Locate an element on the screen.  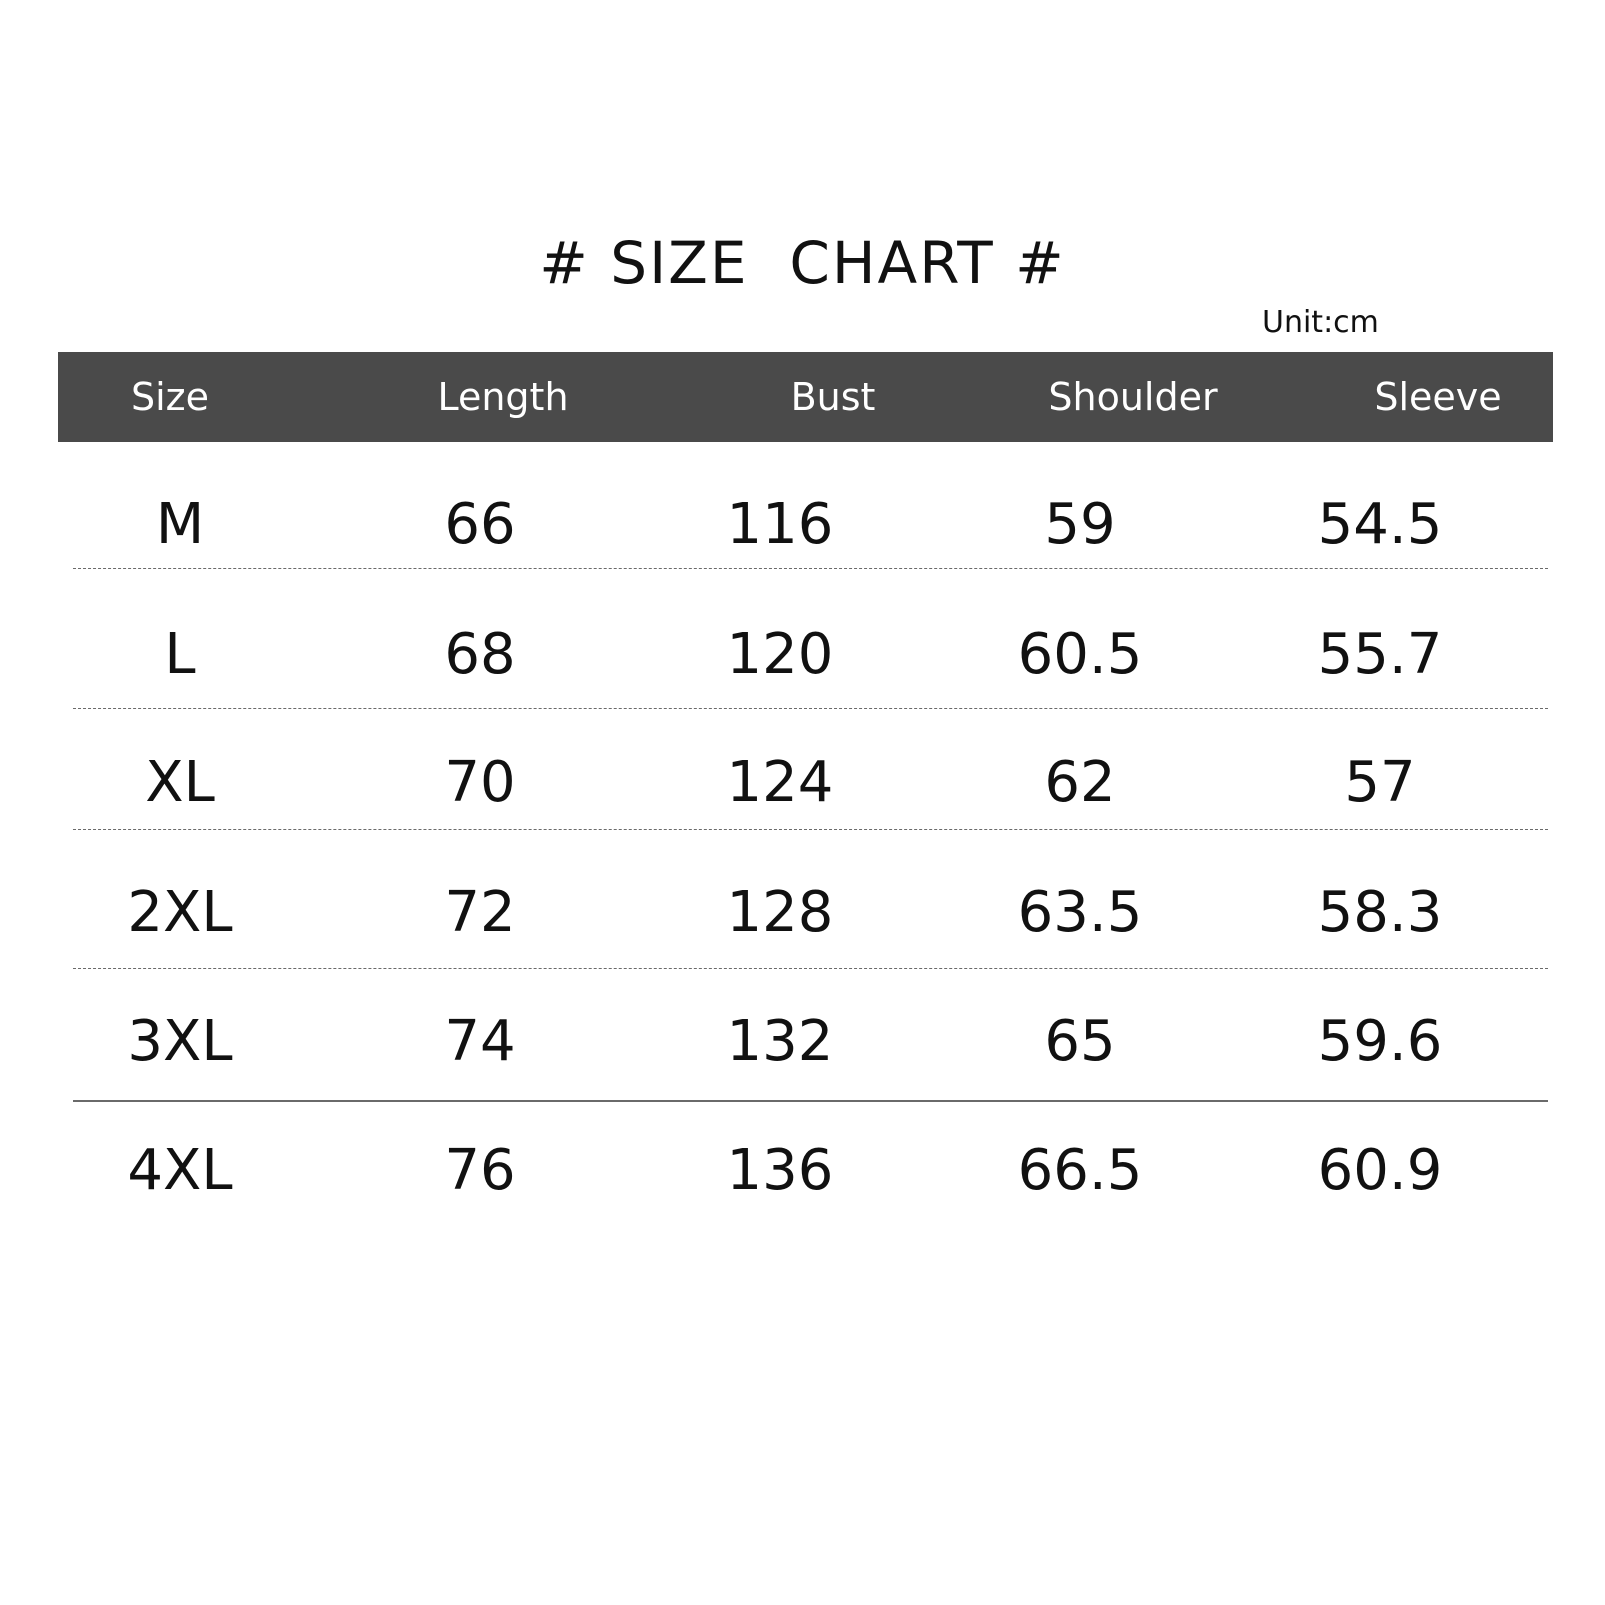
table-row: 3XL 74 132 65 59.6 is located at coordinates (802, 1042).